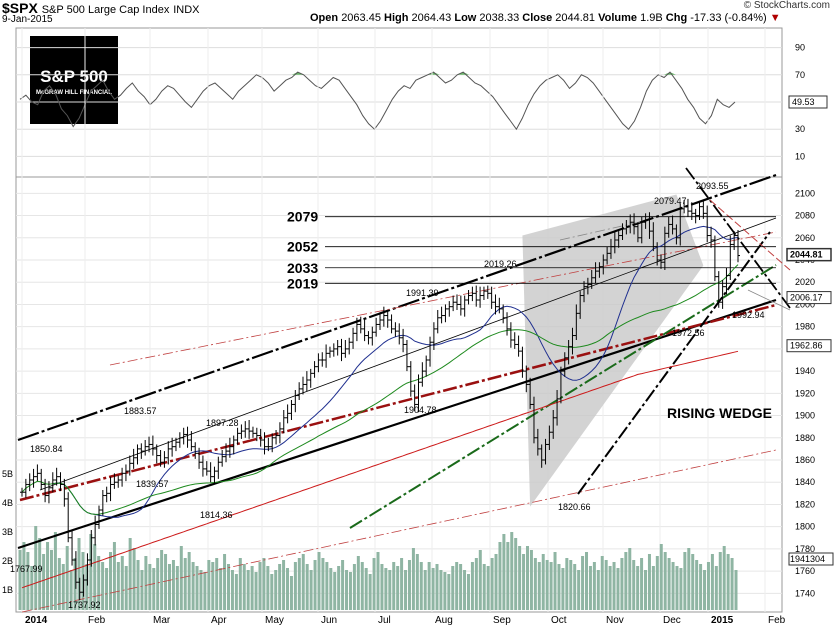  What do you see at coordinates (444, 620) in the screenshot?
I see `x-tick-label: Aug` at bounding box center [444, 620].